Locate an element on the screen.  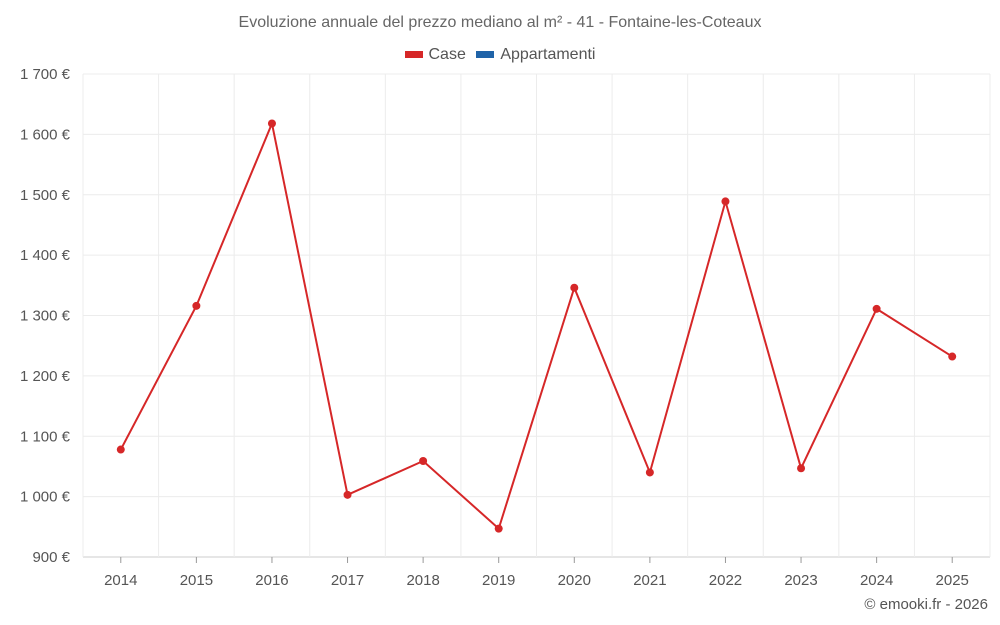
x-tick-label: 2020 is located at coordinates (574, 580).